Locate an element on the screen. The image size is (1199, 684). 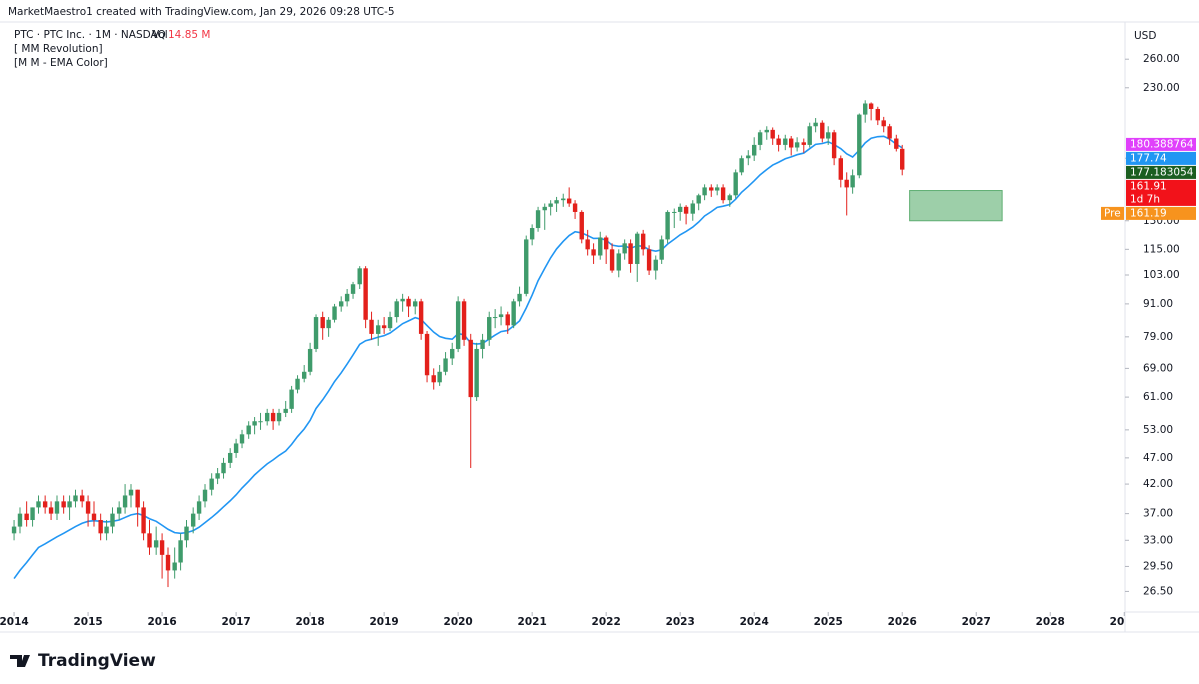
x-tick-label: 2017 is located at coordinates (235, 622).